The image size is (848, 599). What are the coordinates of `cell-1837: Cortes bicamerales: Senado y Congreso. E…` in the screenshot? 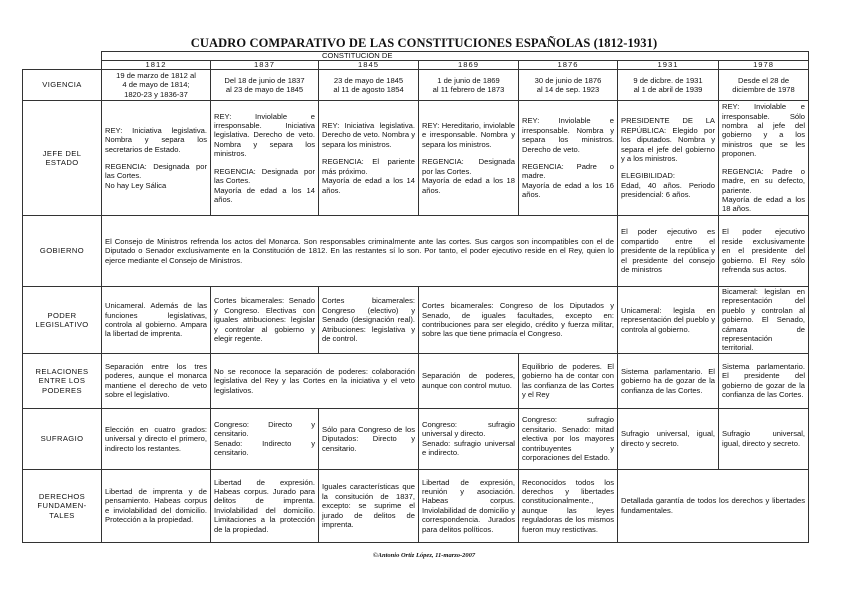 It's located at (264, 320).